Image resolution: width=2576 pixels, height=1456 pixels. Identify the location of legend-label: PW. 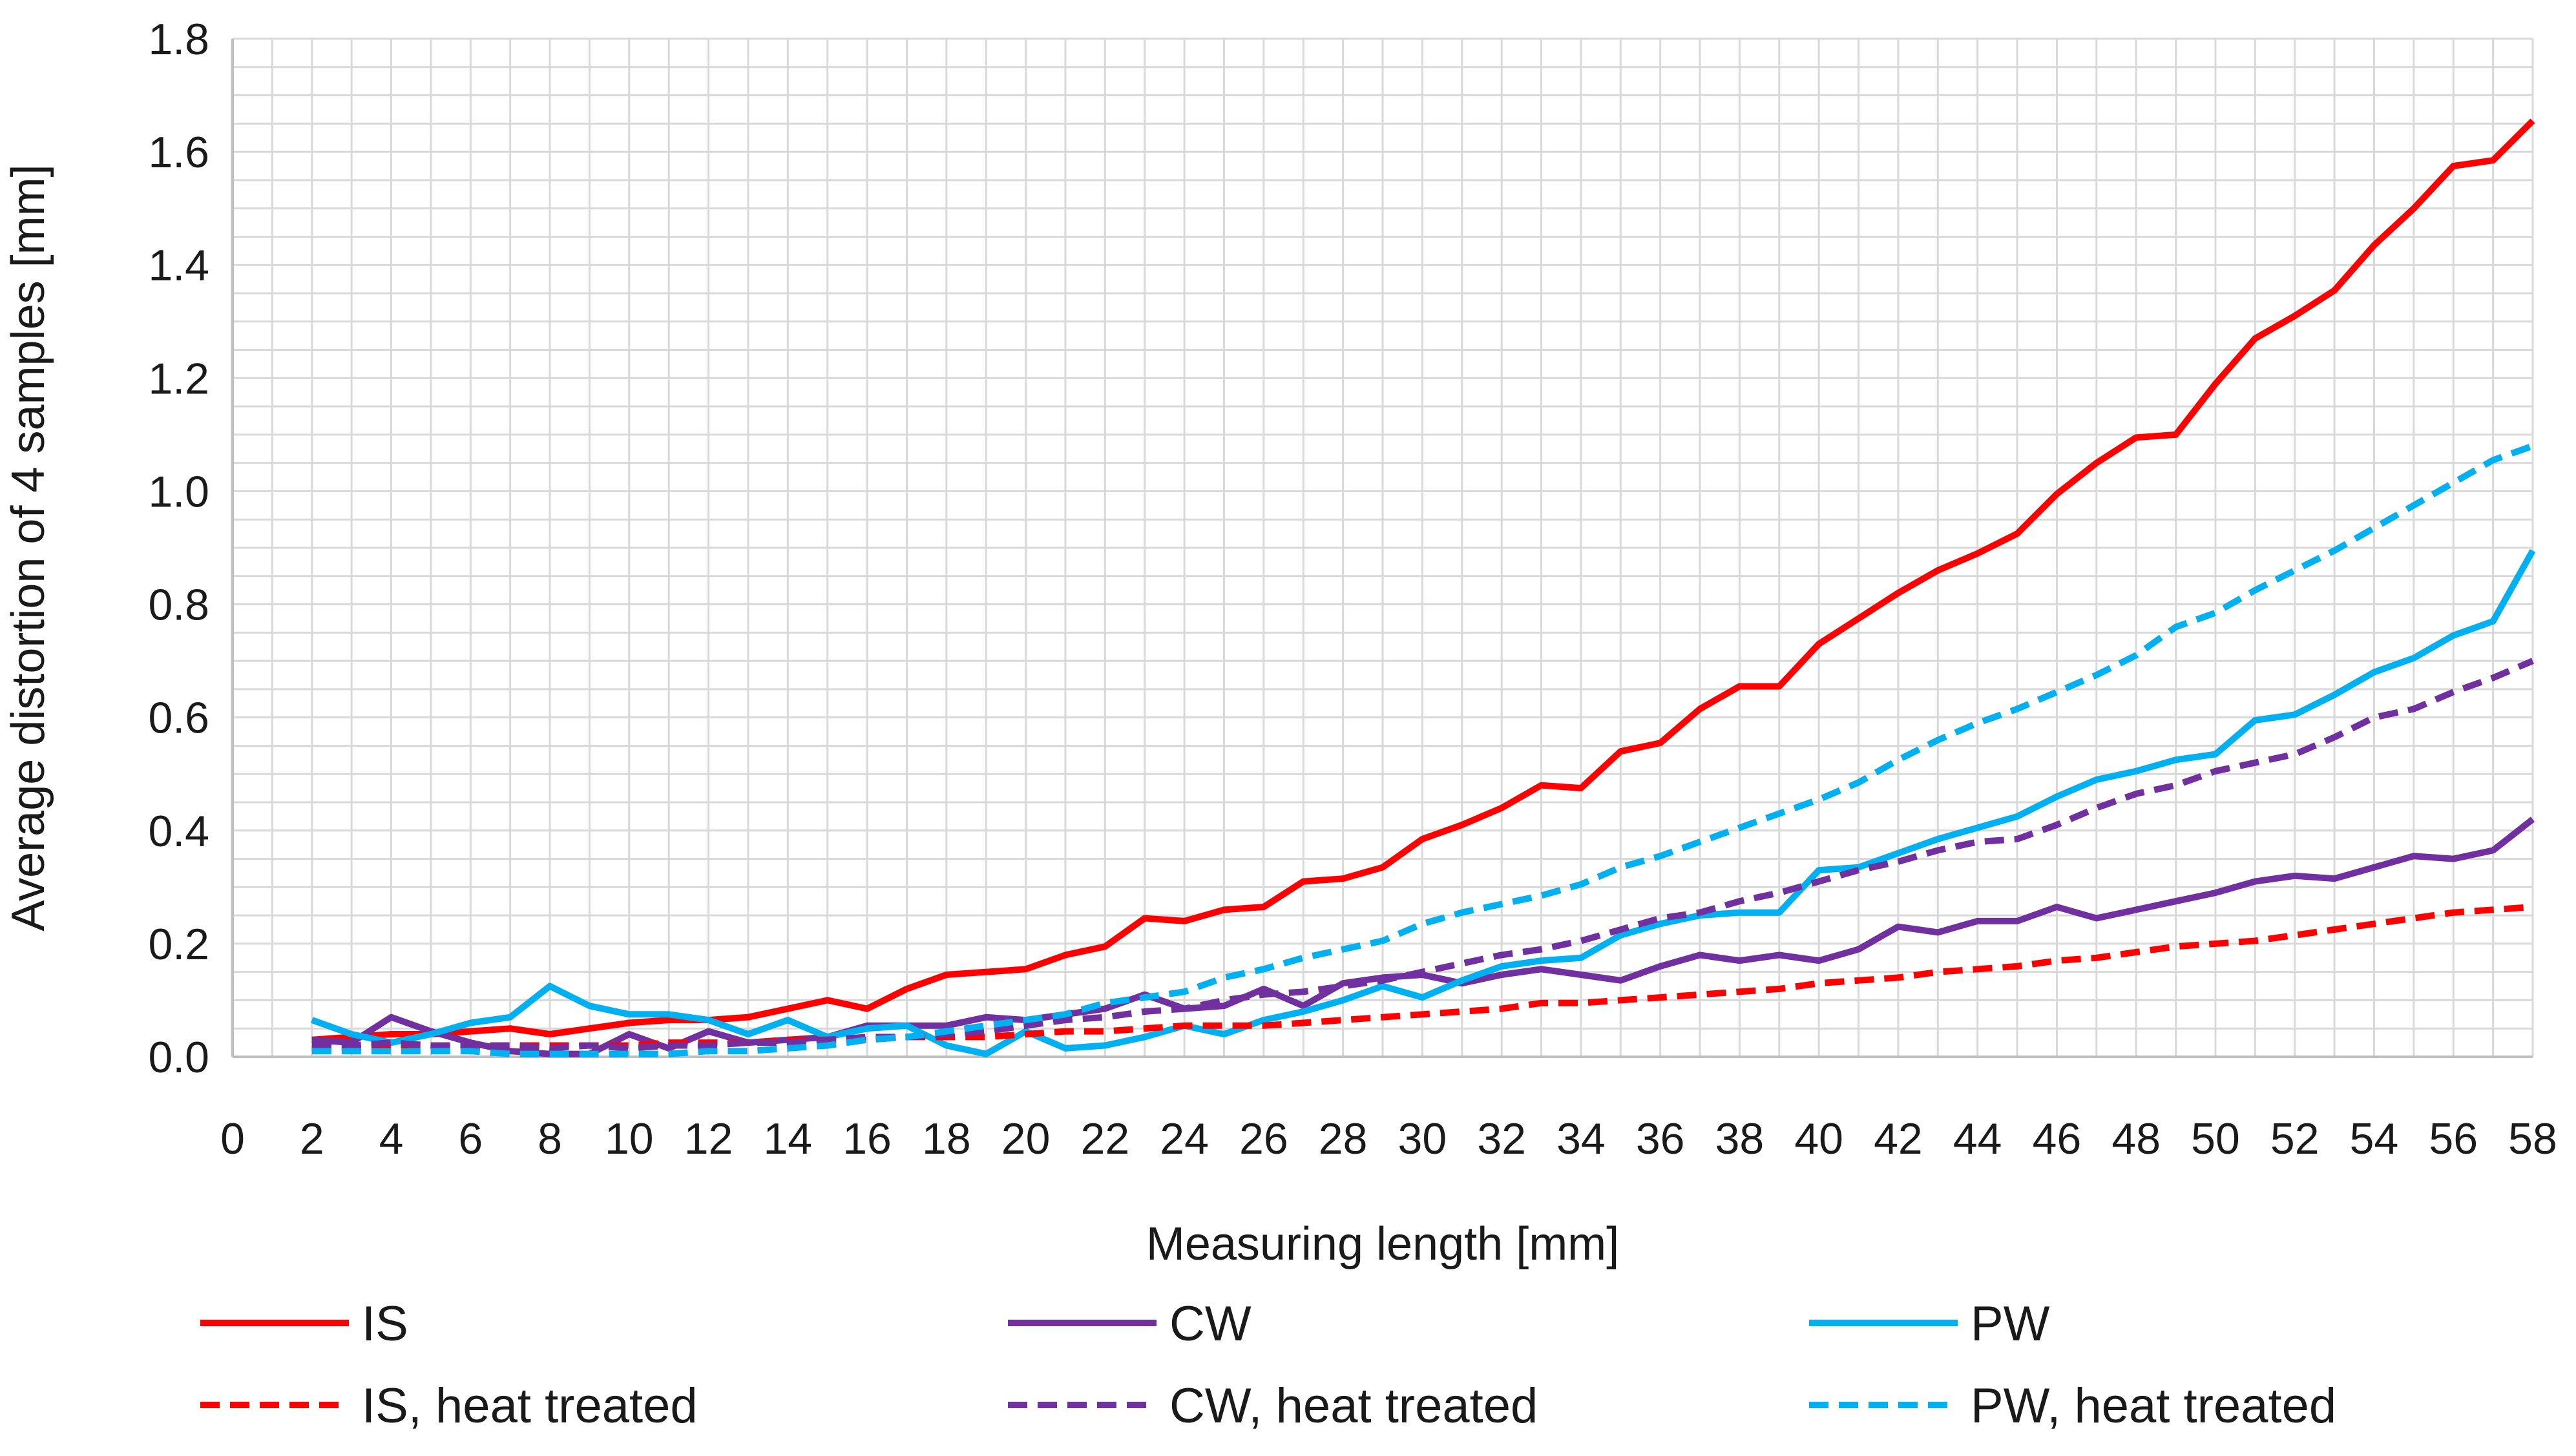
(2010, 1323).